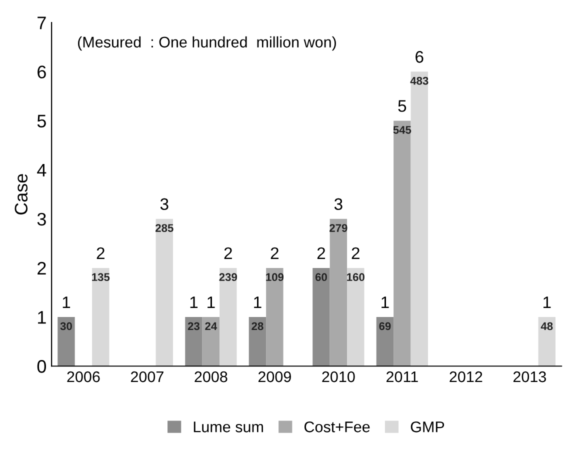  Describe the element at coordinates (101, 277) in the screenshot. I see `annotation: 135` at that location.